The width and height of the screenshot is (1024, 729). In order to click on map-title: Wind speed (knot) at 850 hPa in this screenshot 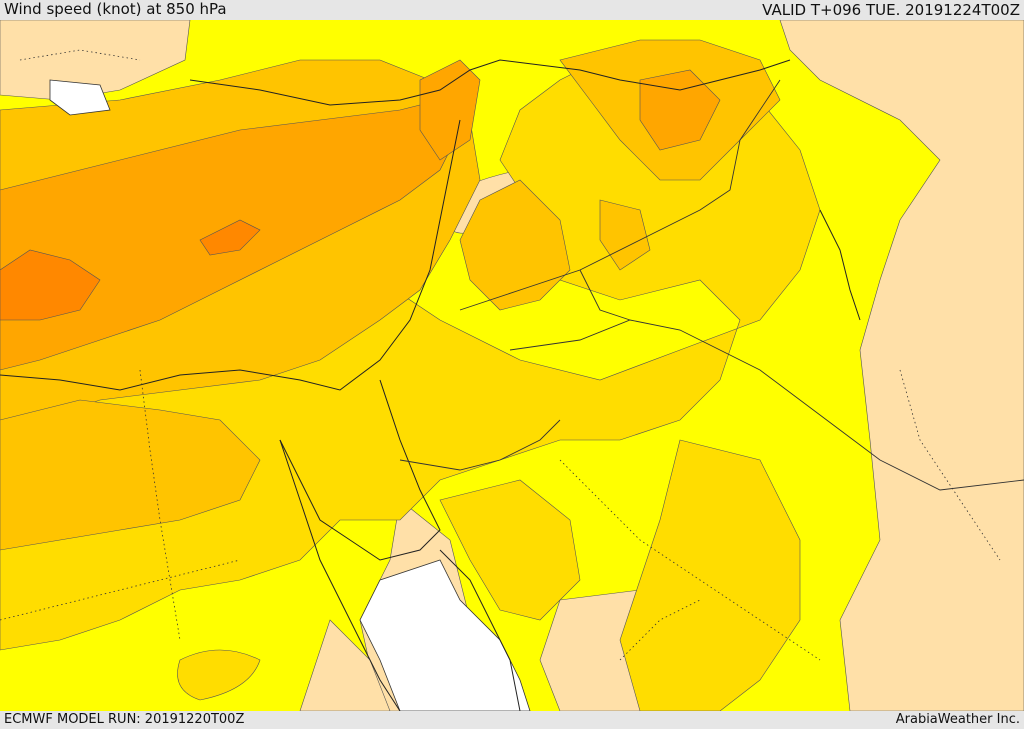, I will do `click(115, 9)`.